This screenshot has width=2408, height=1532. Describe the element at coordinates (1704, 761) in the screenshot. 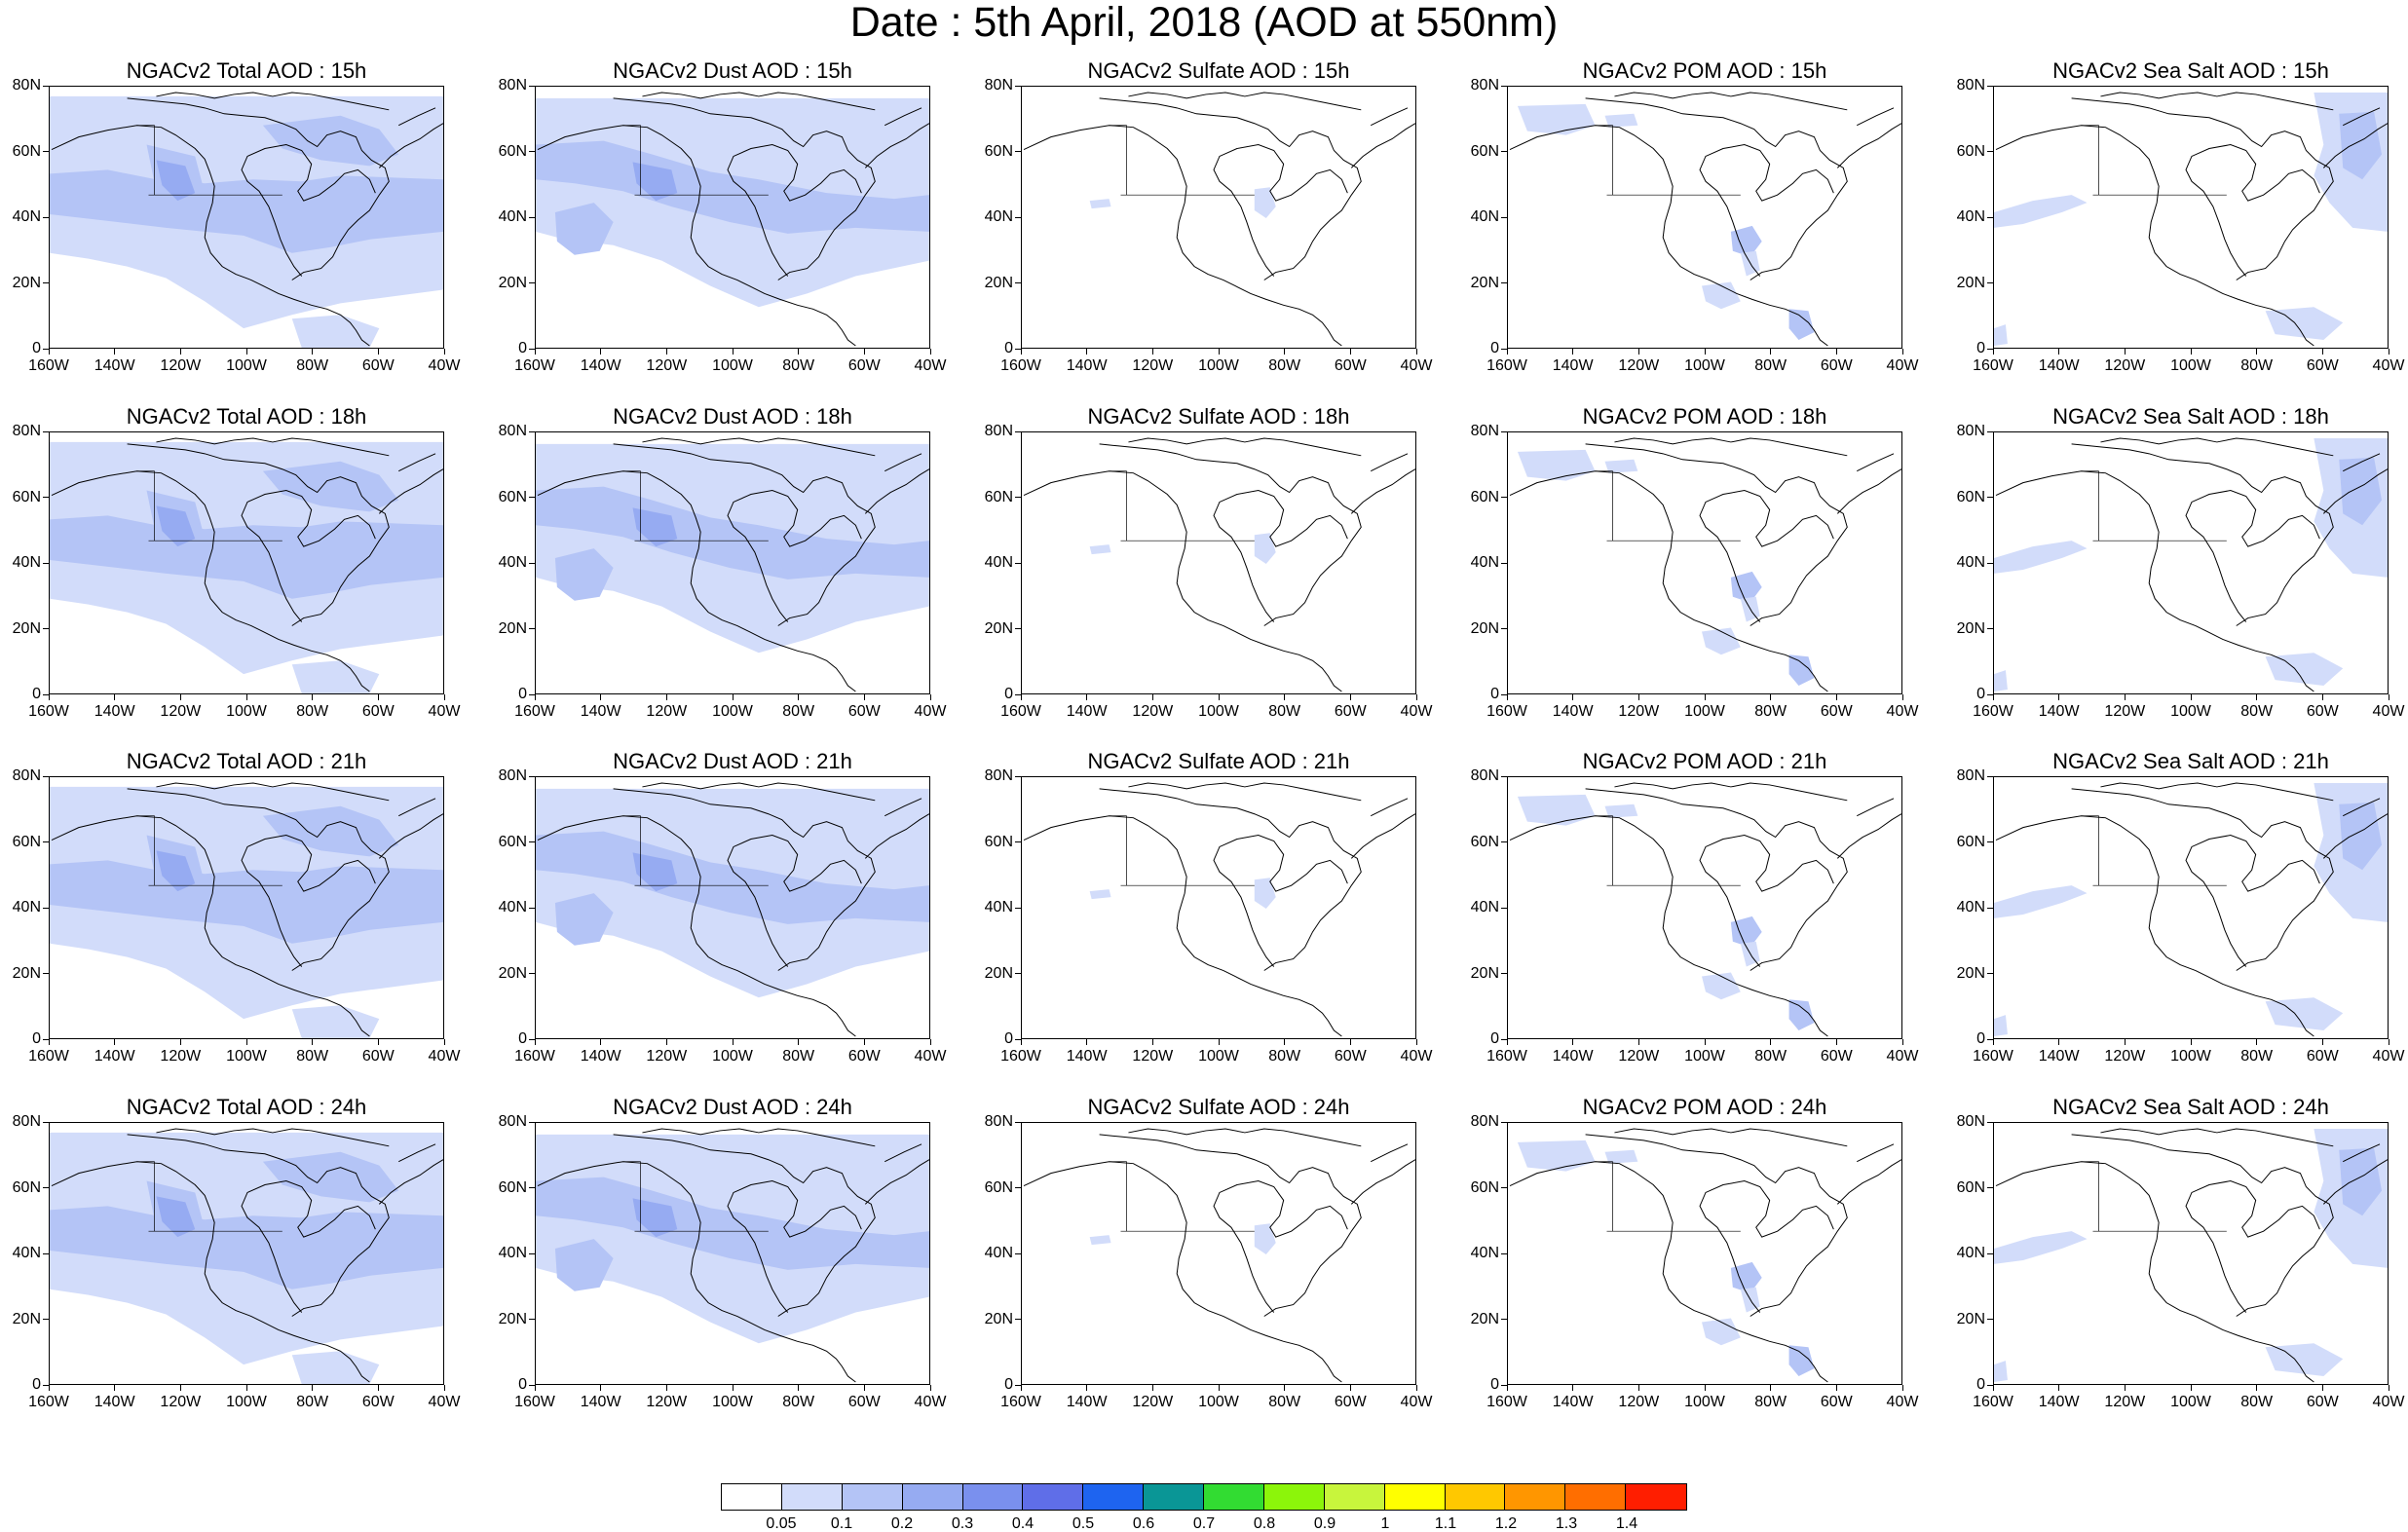

I see `panel-title: NGACv2 POM AOD : 21h` at that location.